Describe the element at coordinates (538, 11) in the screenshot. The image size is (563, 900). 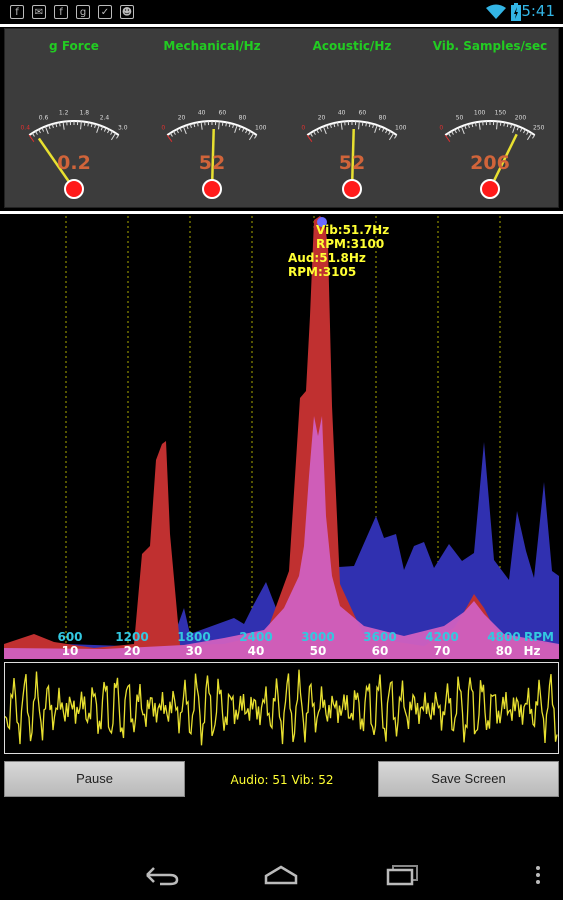
I see `clock: 5:41` at that location.